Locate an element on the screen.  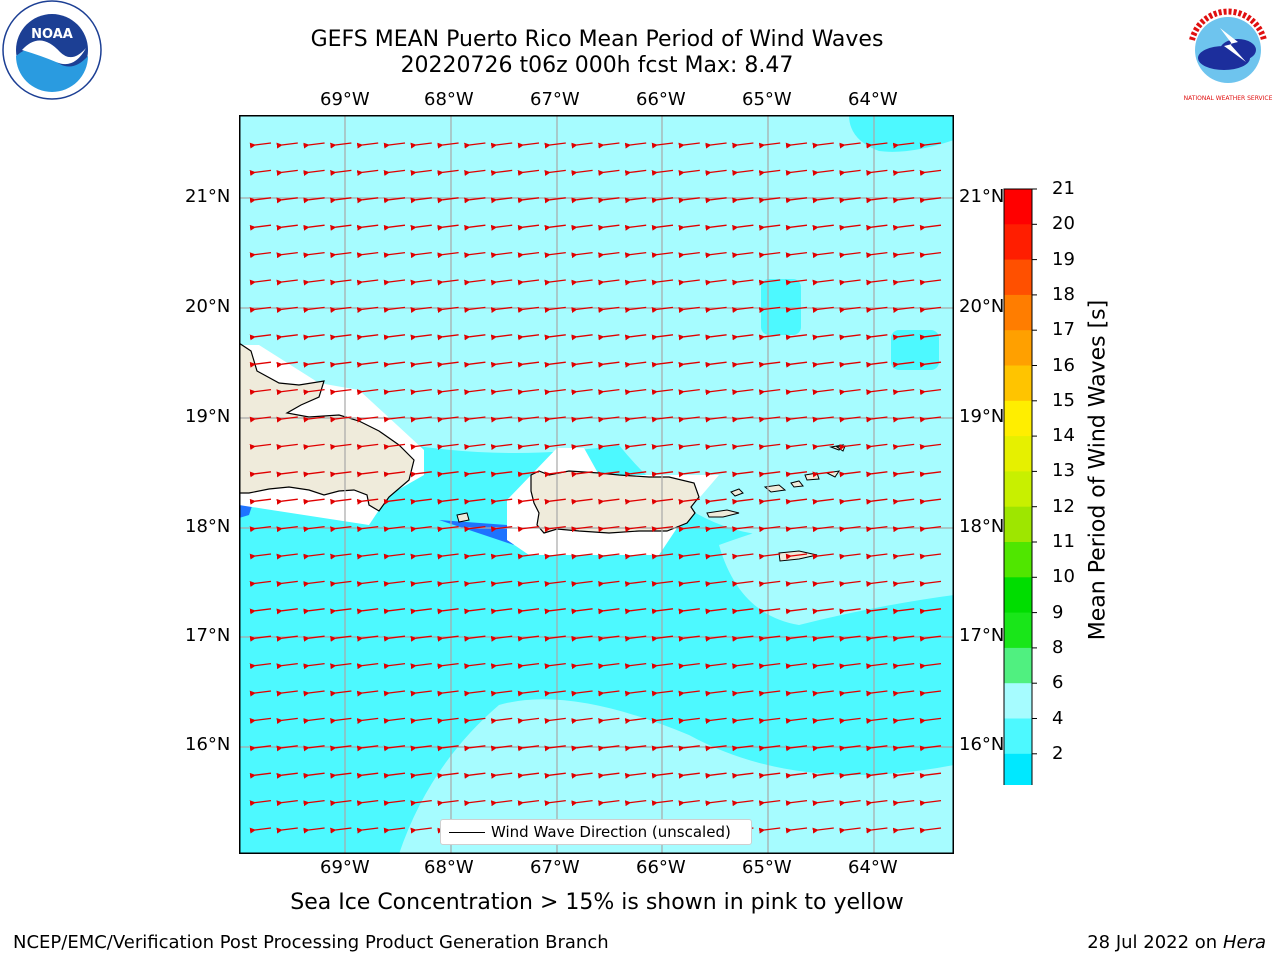
lat-right-19n: 19°N is located at coordinates (982, 416).